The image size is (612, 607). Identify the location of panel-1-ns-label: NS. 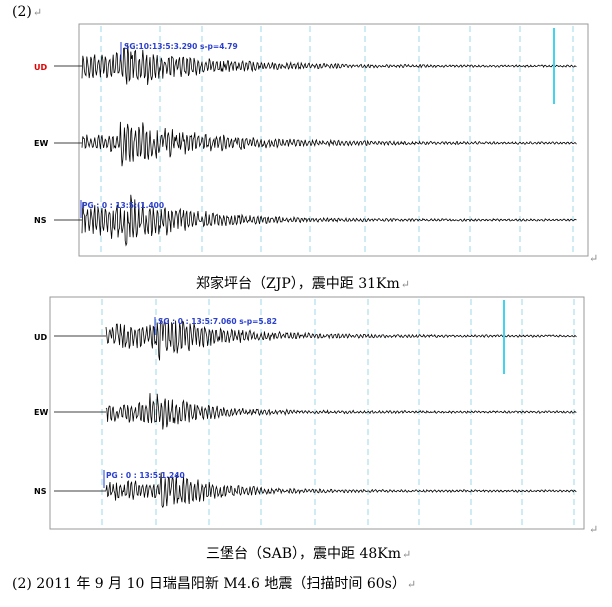
(40, 220).